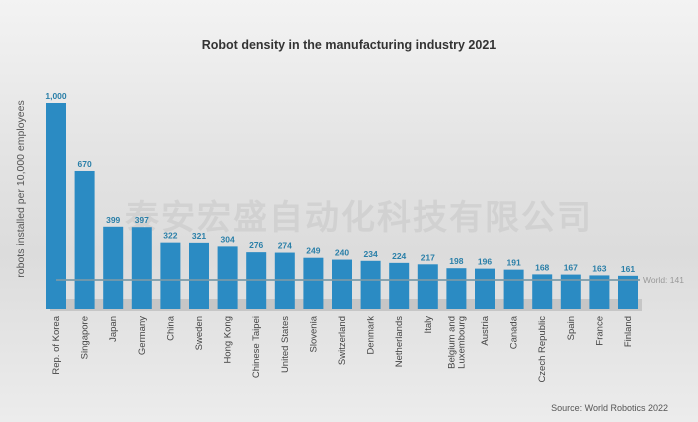  What do you see at coordinates (342, 340) in the screenshot?
I see `x-tick-label: Switzerland` at bounding box center [342, 340].